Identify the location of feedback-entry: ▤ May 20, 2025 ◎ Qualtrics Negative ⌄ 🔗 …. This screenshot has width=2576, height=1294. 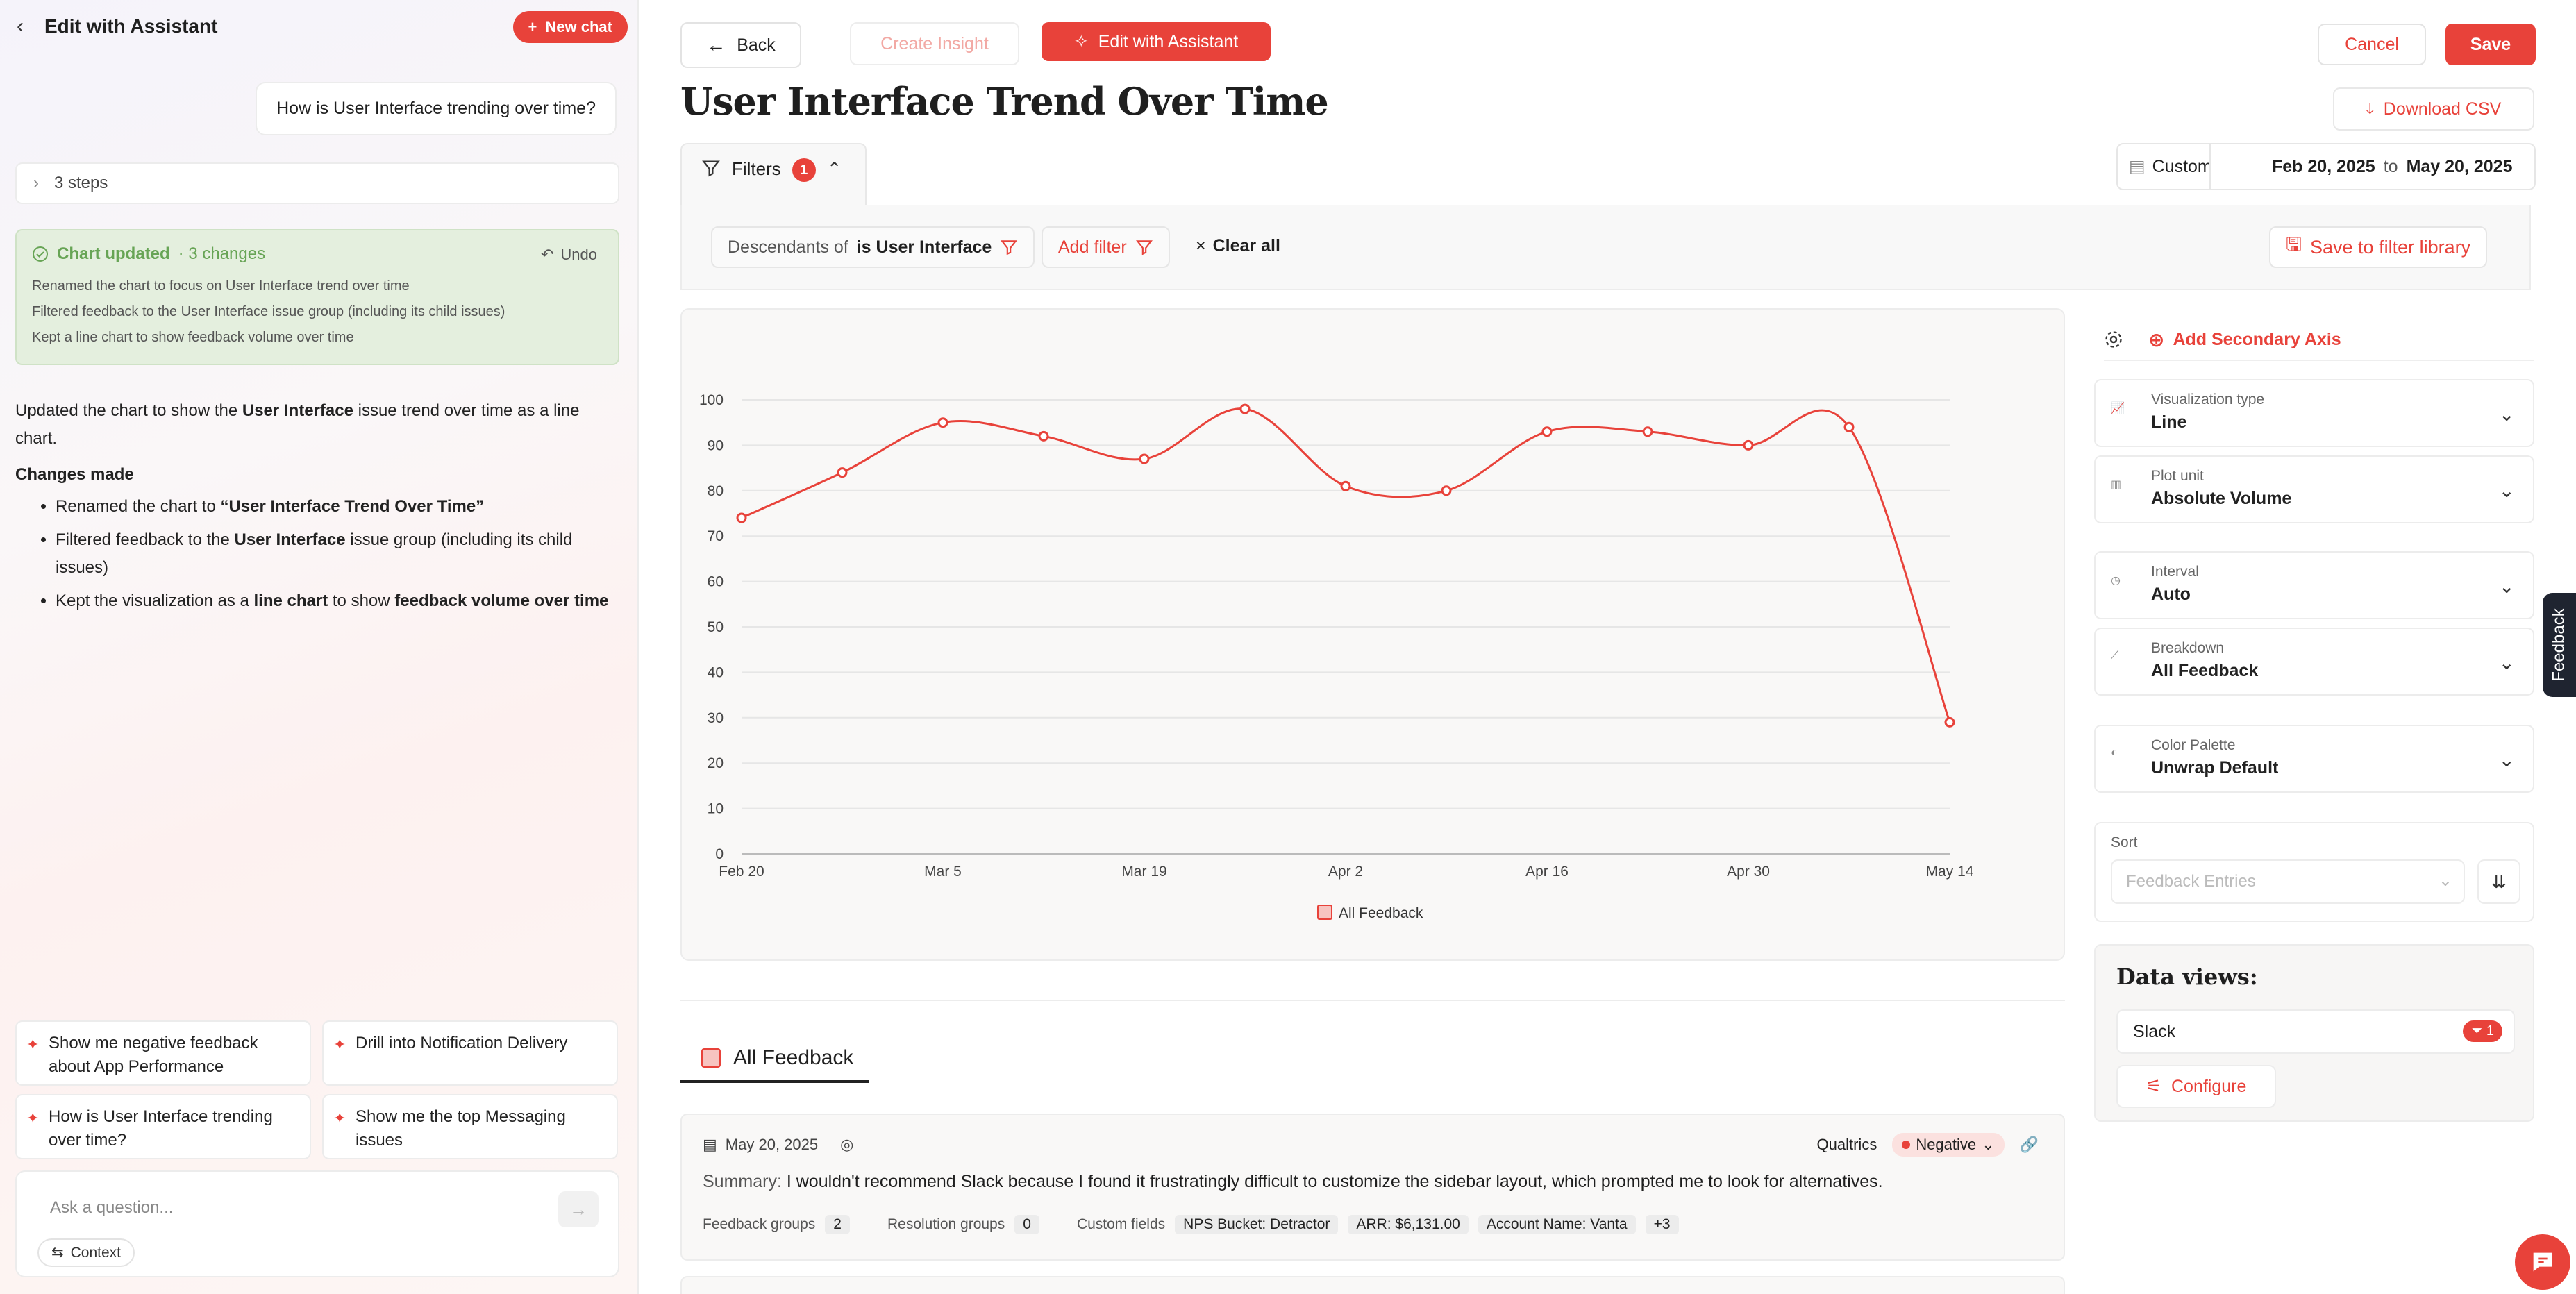
(1372, 1187).